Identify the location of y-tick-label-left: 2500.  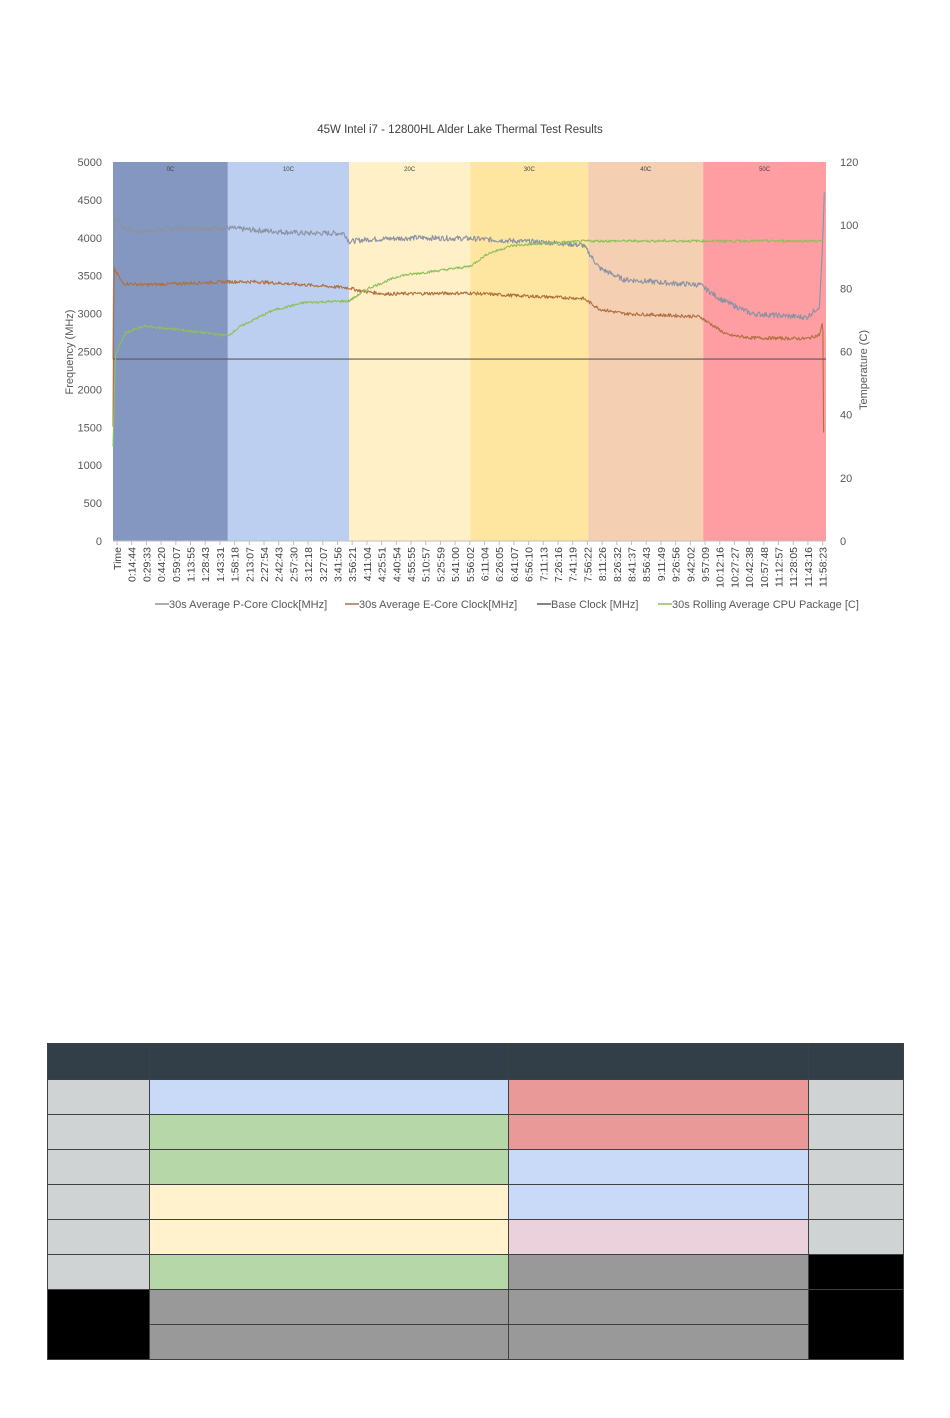
(90, 353).